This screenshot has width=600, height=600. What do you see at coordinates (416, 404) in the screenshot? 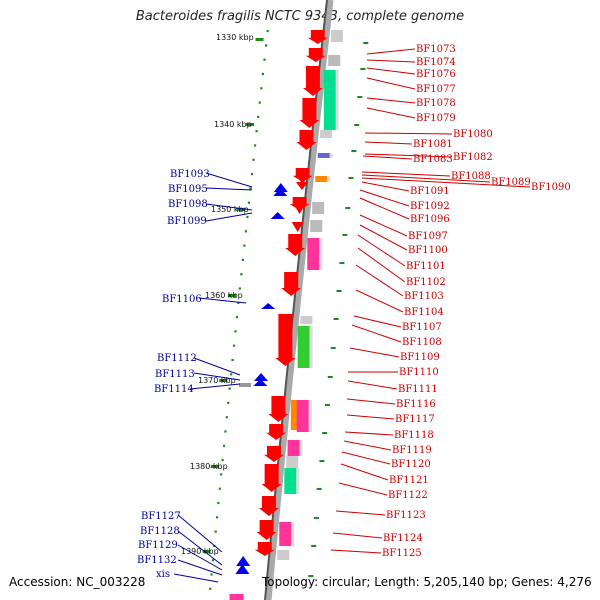
I see `gene-label-bf1116: BF1116` at bounding box center [416, 404].